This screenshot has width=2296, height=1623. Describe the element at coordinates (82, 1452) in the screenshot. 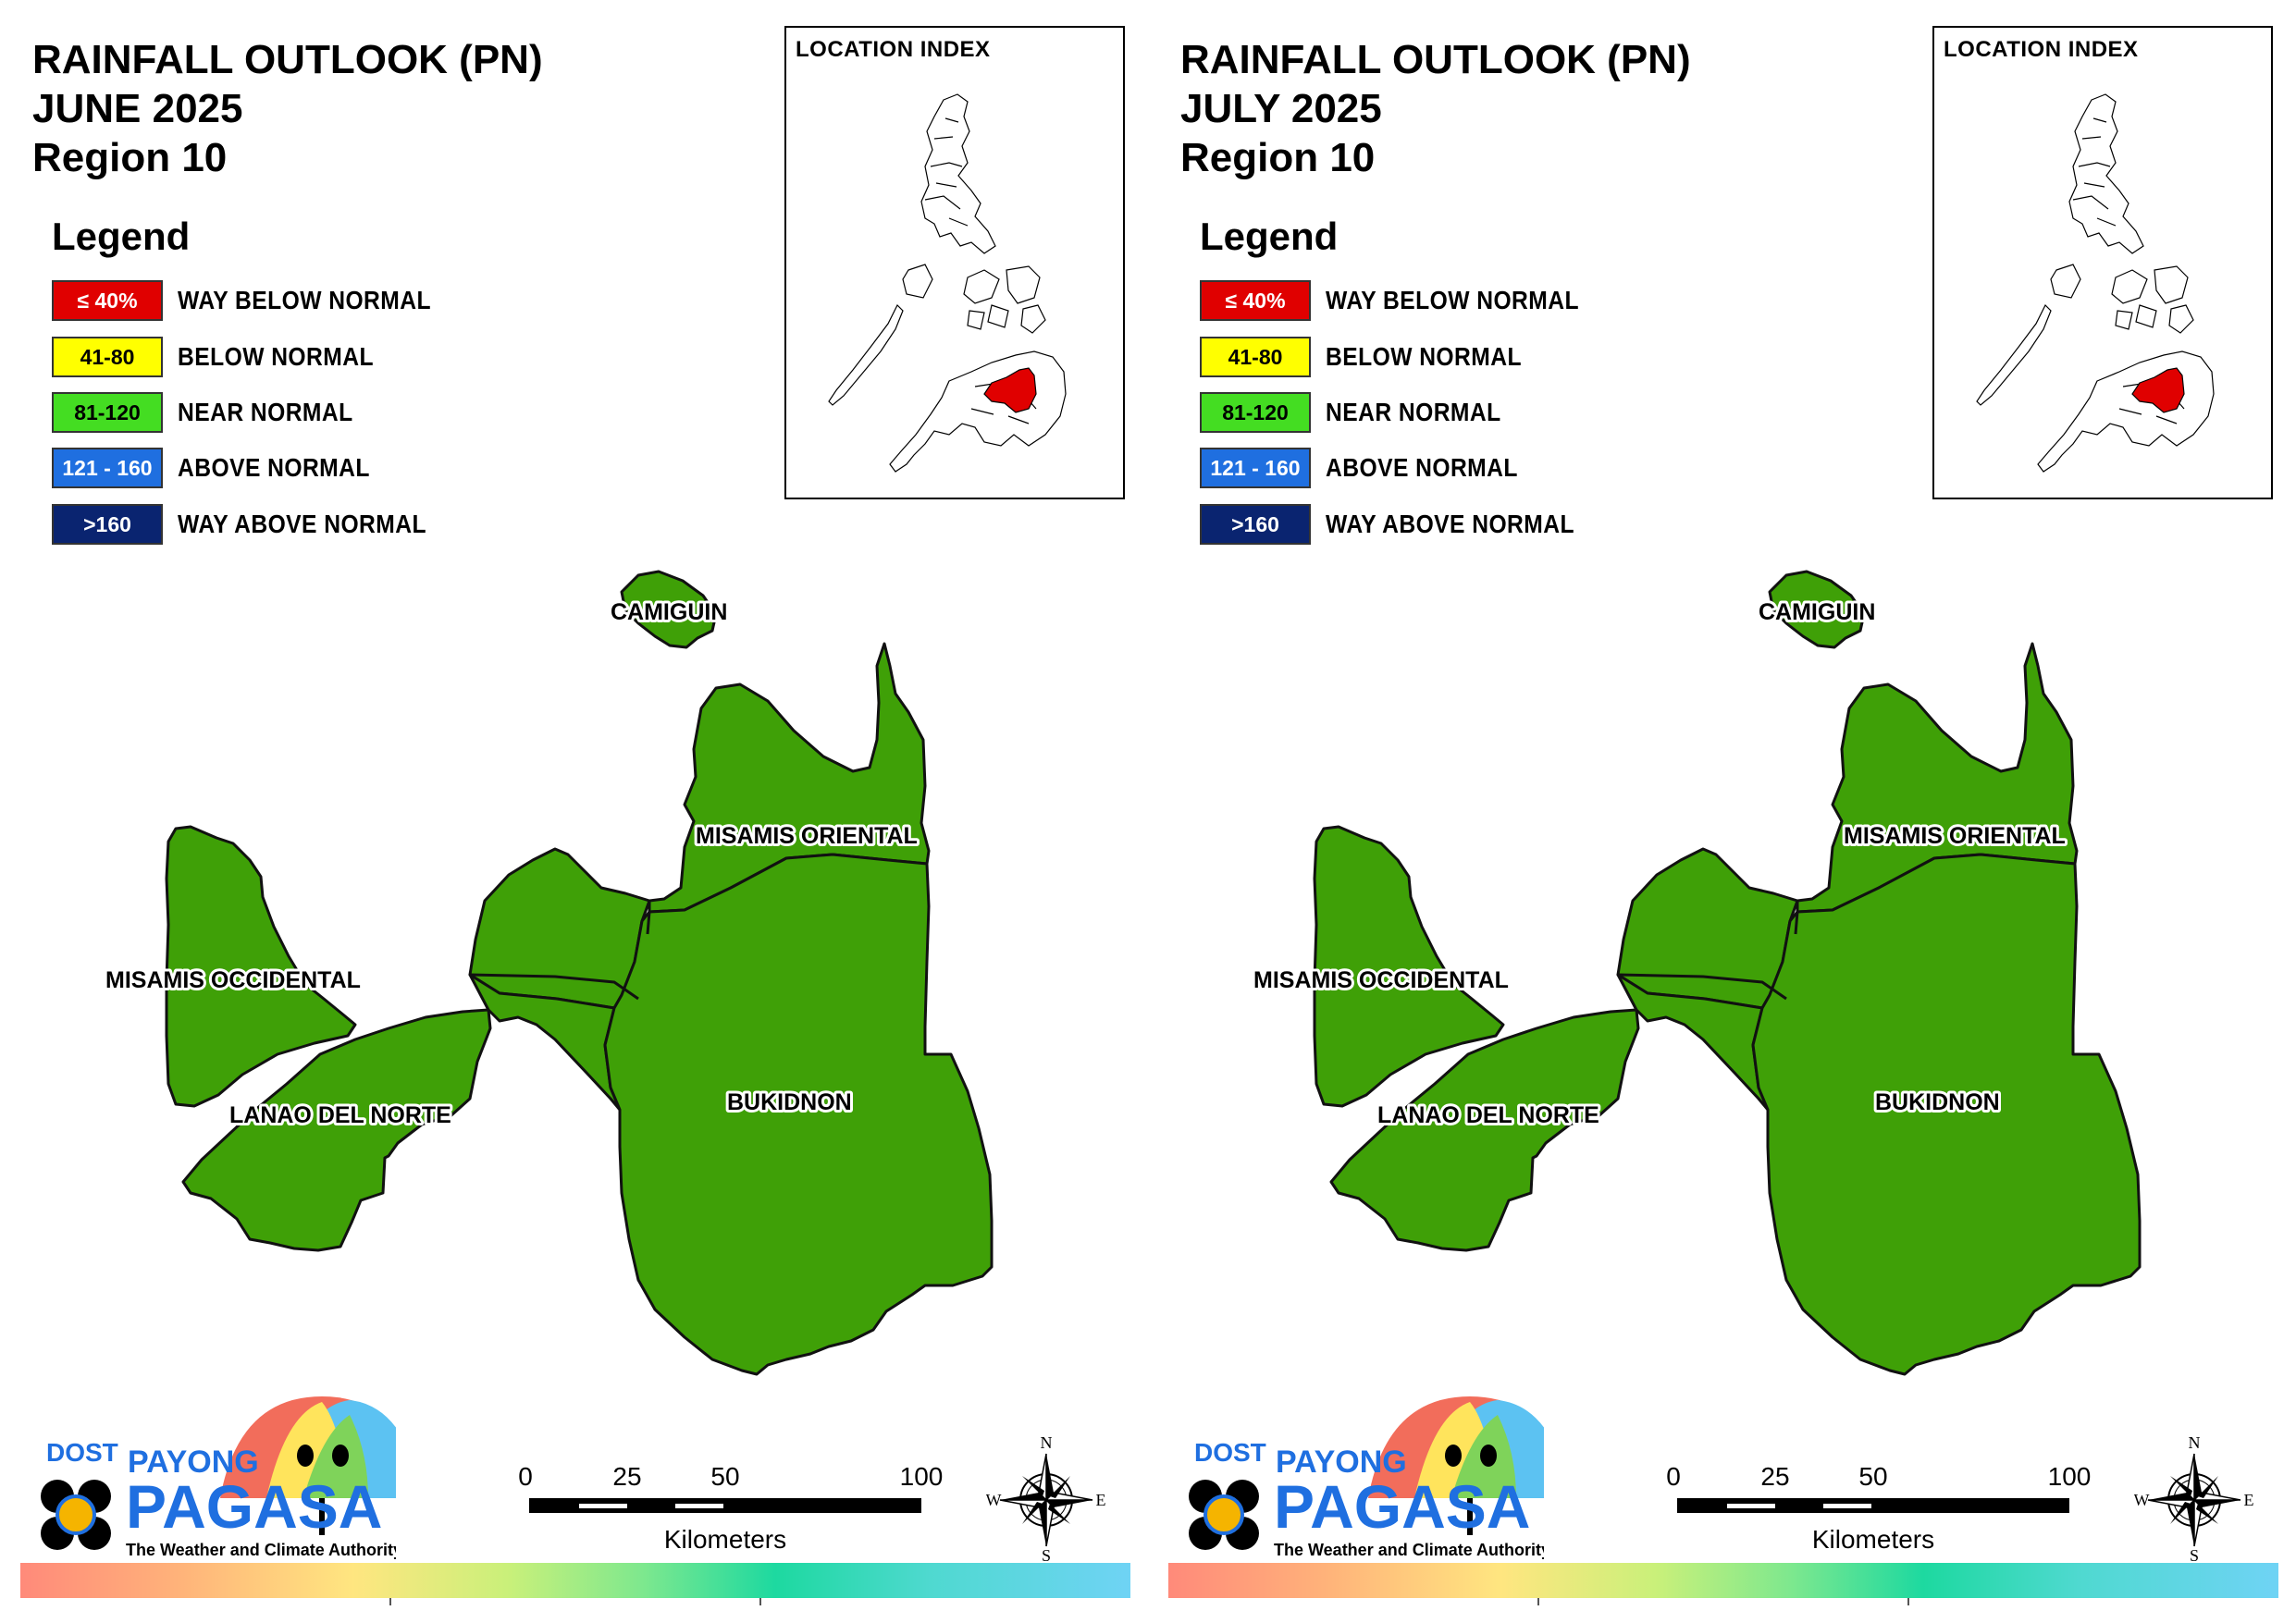

I see `logo-dost: DOST` at that location.